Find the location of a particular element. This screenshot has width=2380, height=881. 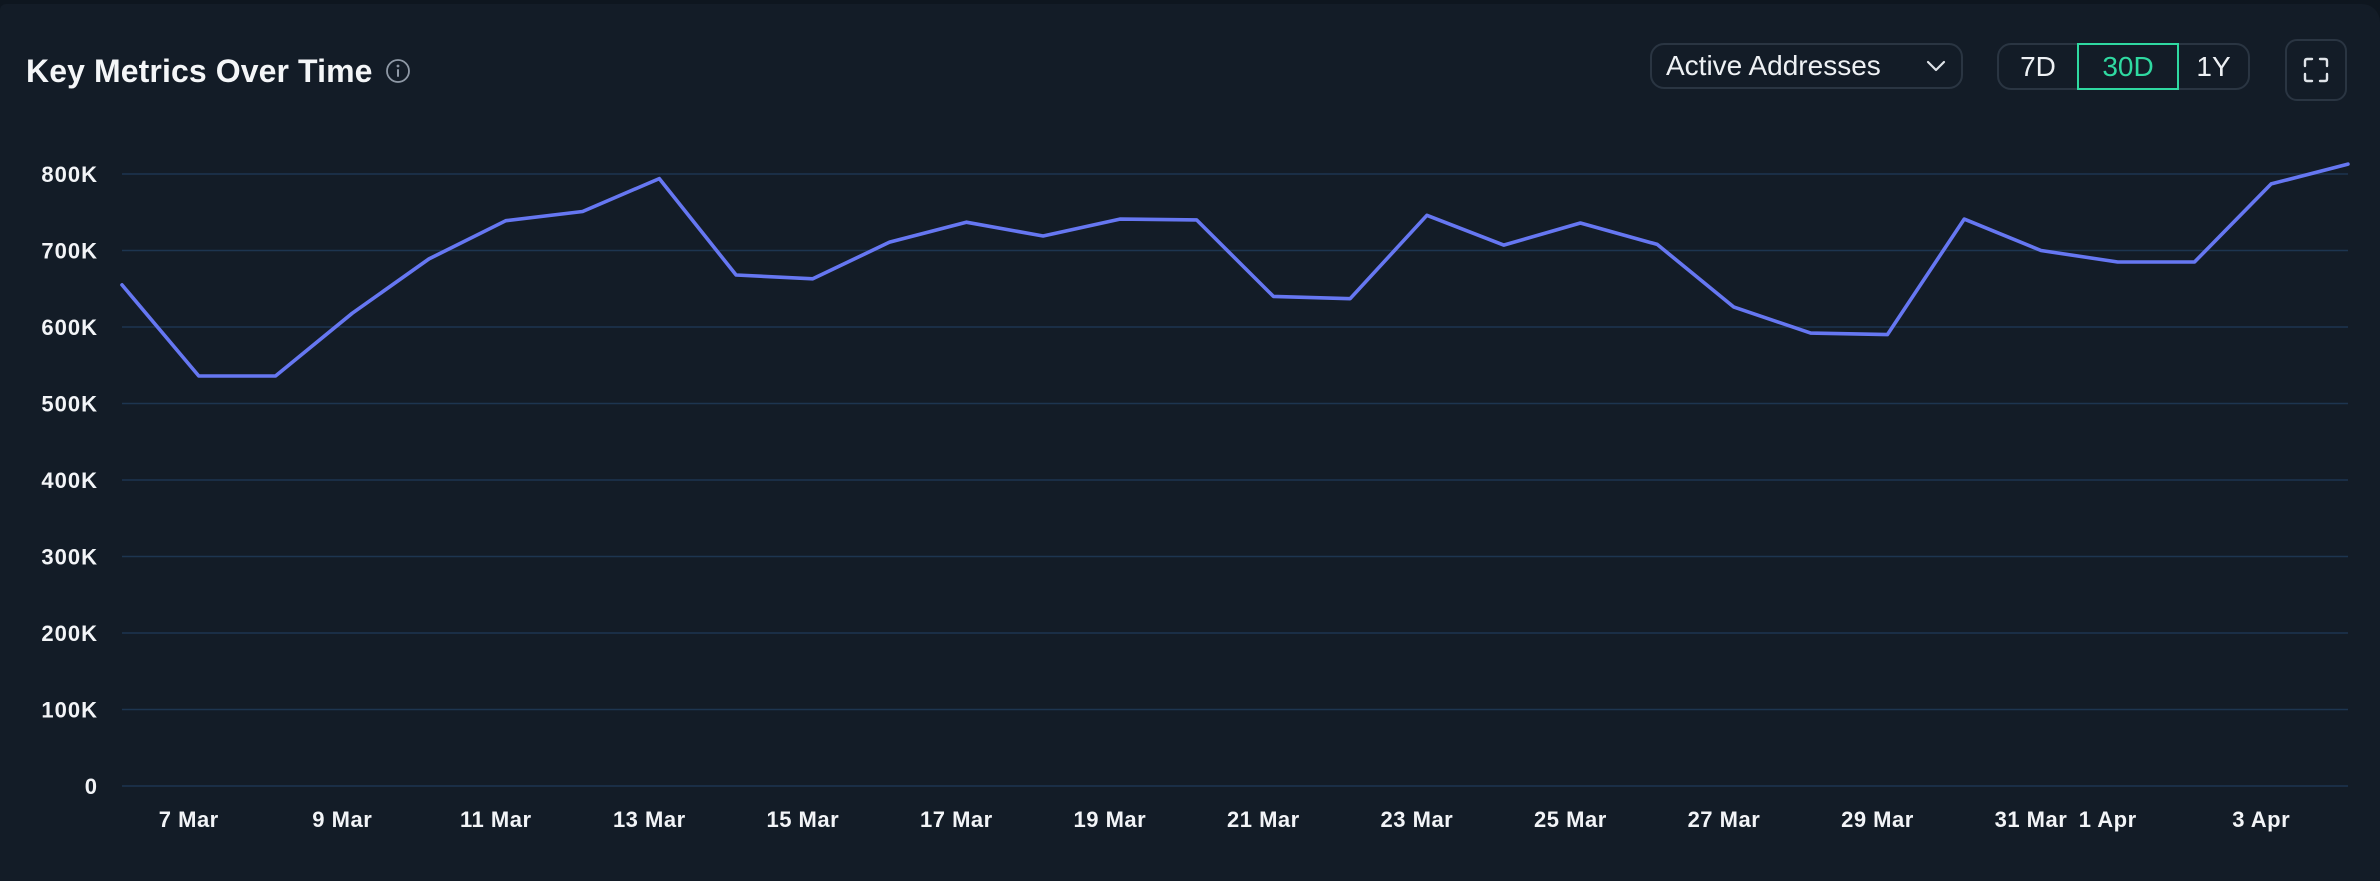

x-tick-label: 29 Mar is located at coordinates (1877, 819).